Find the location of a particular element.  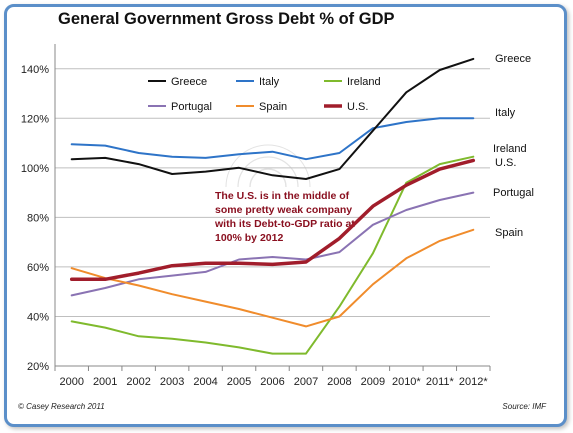

annotation-line: 100% by 2012 is located at coordinates (249, 238).